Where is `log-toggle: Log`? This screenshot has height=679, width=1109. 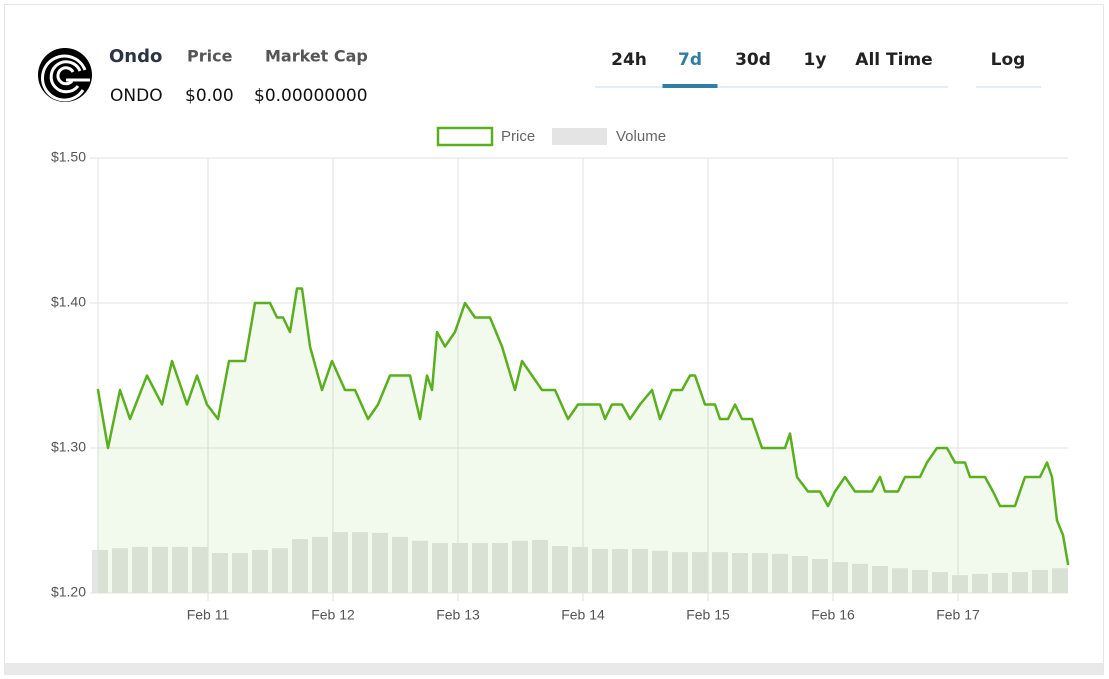
log-toggle: Log is located at coordinates (1008, 60).